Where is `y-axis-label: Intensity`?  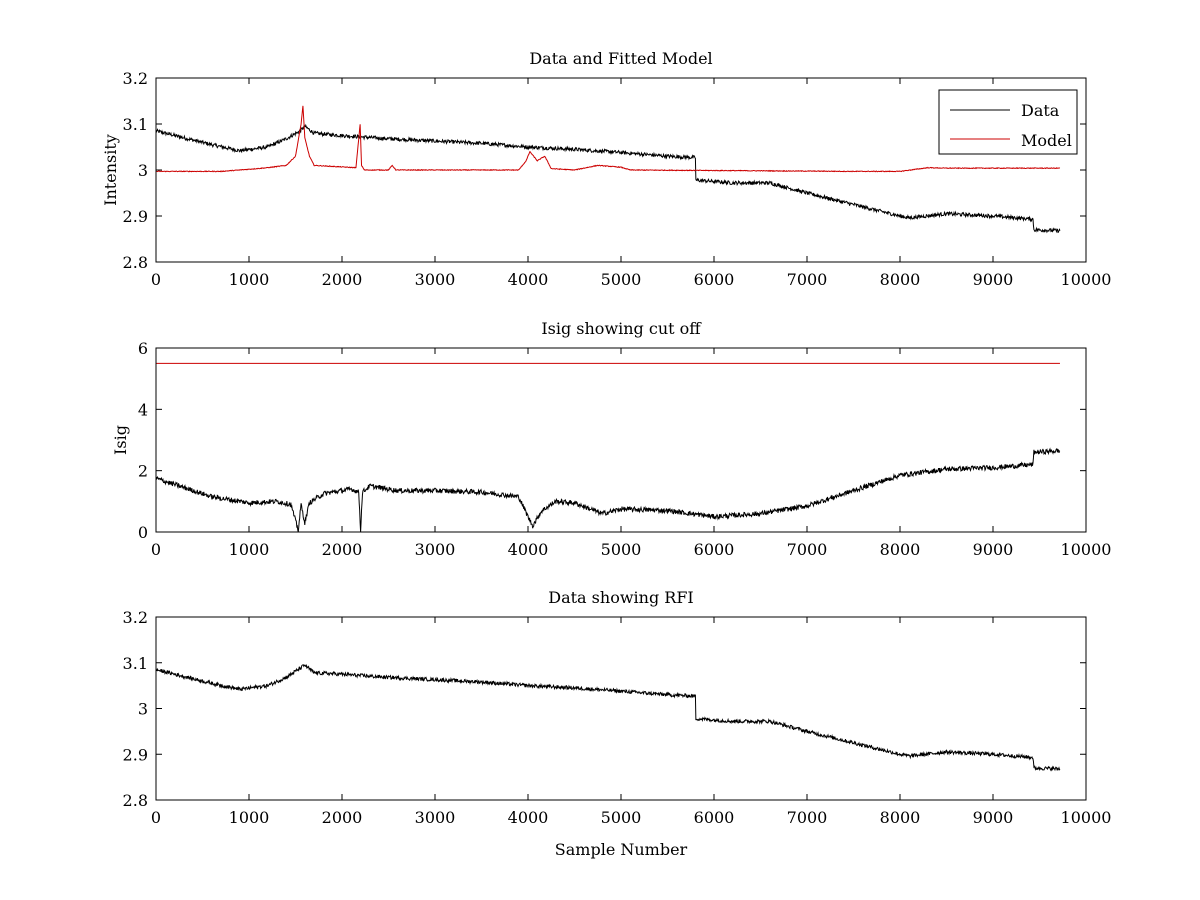
y-axis-label: Intensity is located at coordinates (110, 170).